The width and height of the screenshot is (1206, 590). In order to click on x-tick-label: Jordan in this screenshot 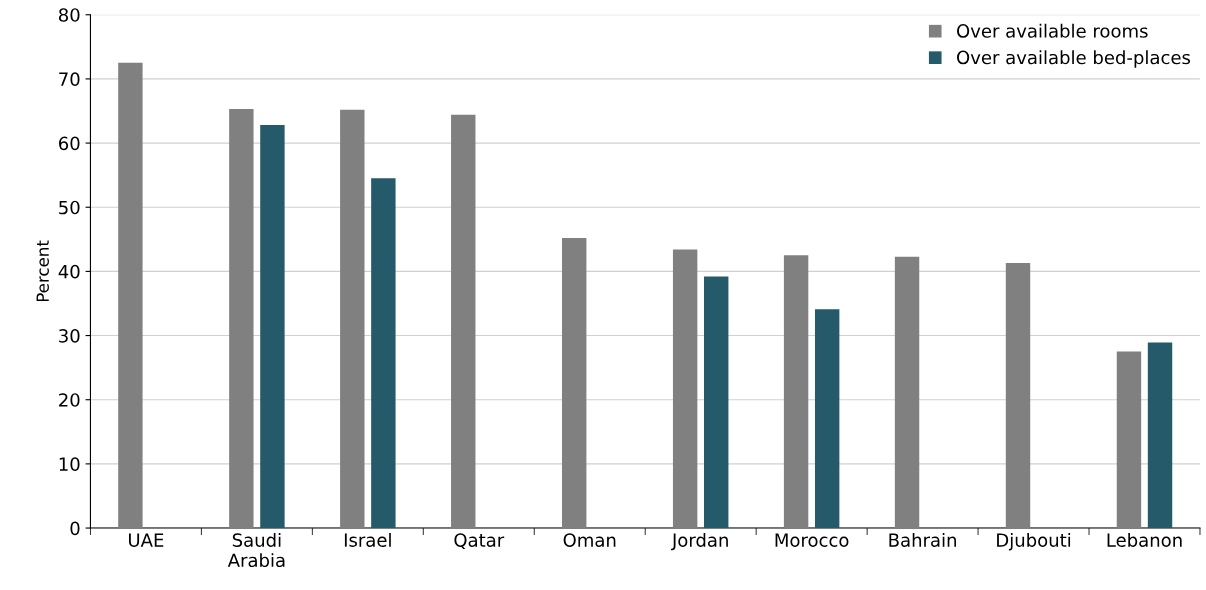, I will do `click(699, 541)`.